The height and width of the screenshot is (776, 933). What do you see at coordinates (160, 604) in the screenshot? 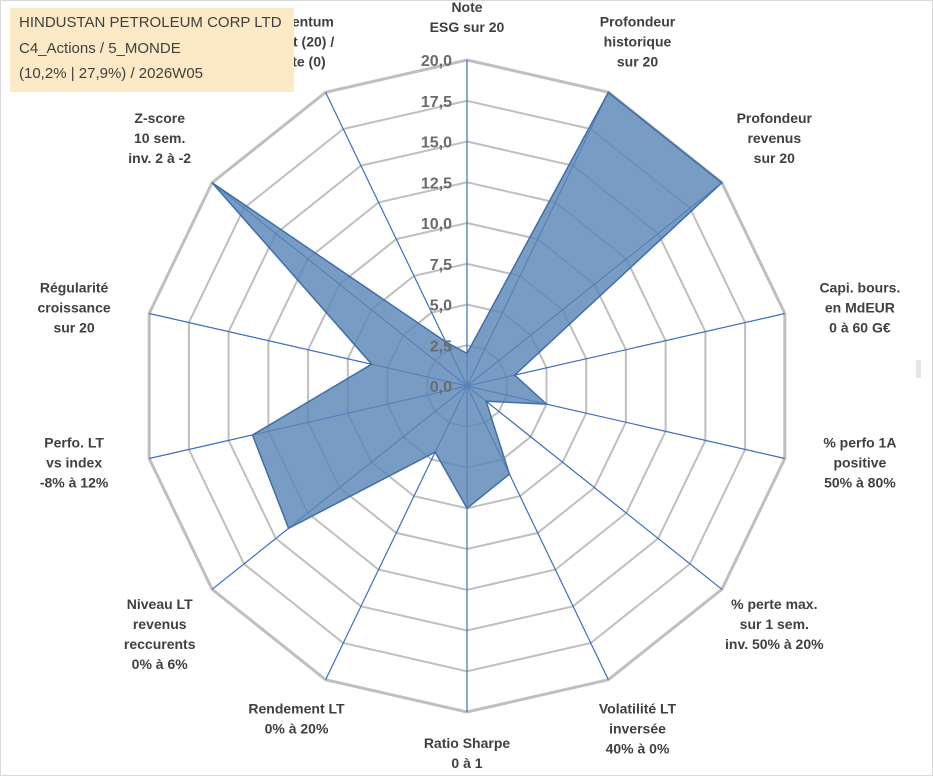
I see `axis-label-line: Niveau LT` at bounding box center [160, 604].